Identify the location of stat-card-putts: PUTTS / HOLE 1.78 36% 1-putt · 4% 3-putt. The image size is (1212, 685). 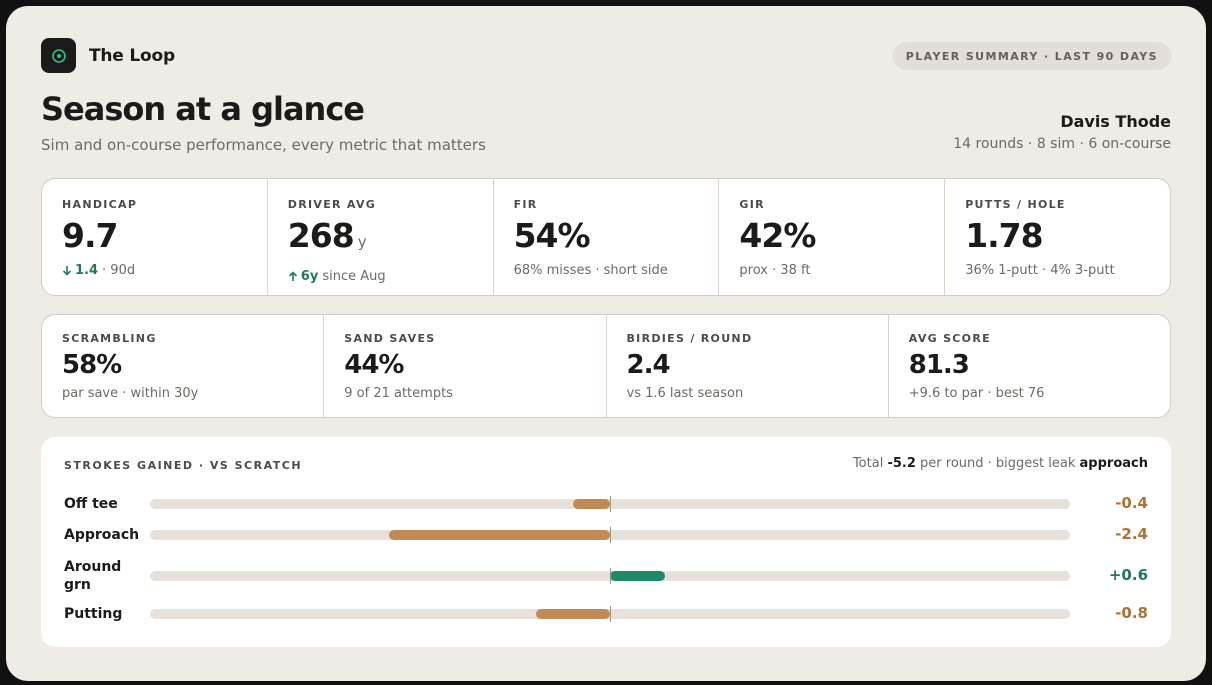
(1057, 237).